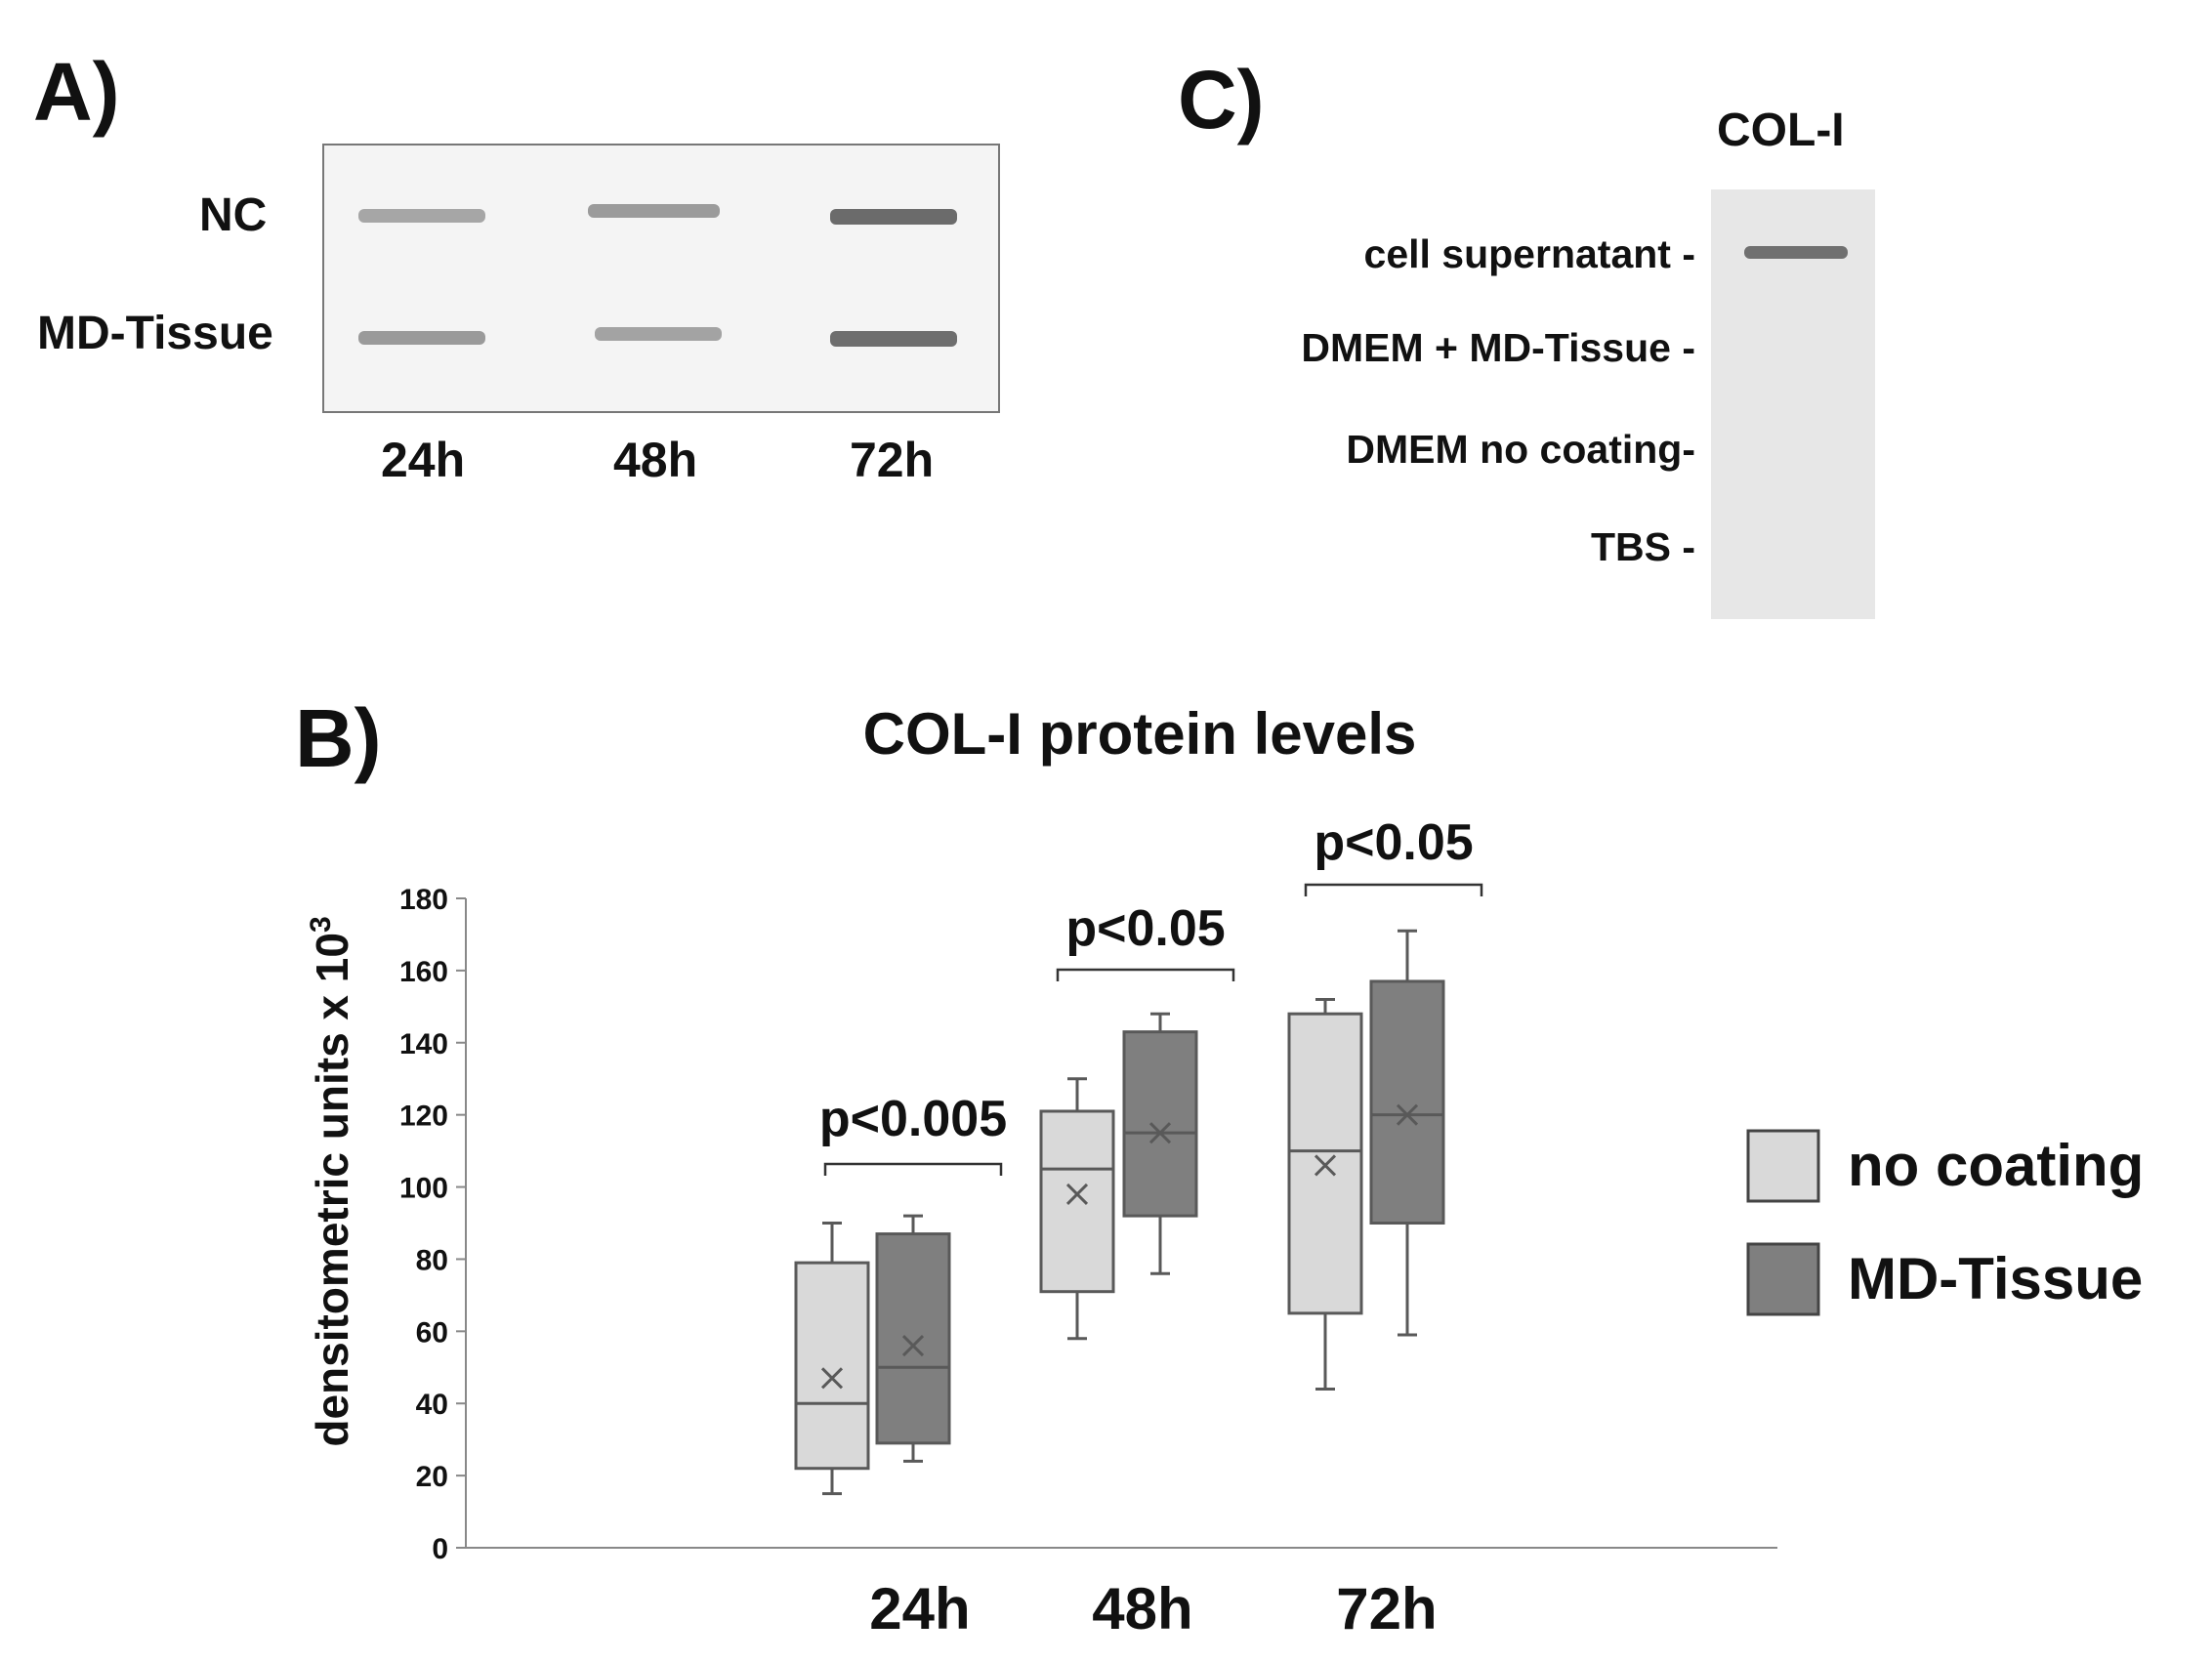 The width and height of the screenshot is (2212, 1662). What do you see at coordinates (1642, 547) in the screenshot?
I see `slot-label: TBS -` at bounding box center [1642, 547].